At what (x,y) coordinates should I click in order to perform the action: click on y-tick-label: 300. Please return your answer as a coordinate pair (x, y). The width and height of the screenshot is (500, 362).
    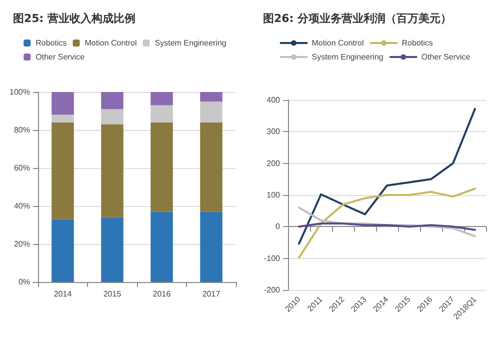
    Looking at the image, I should click on (273, 131).